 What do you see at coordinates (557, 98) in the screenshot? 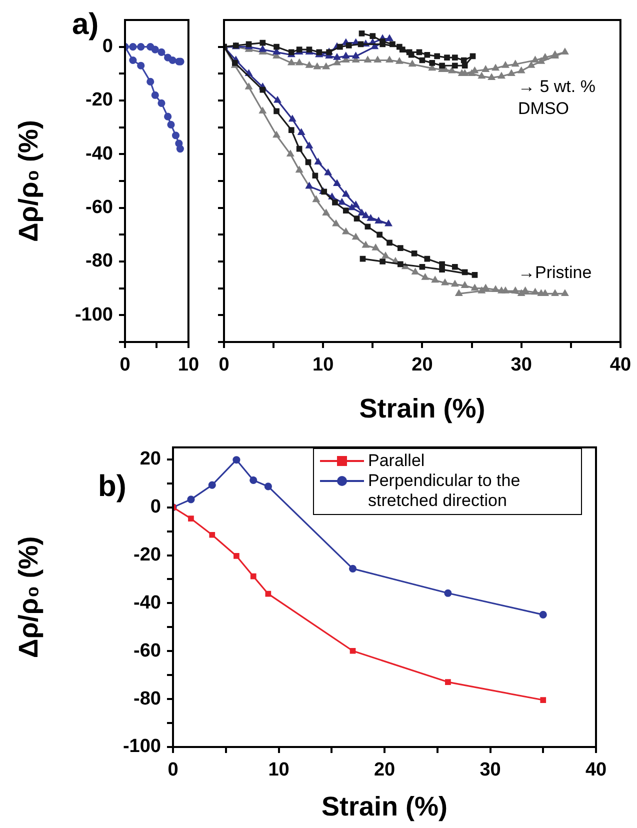
I see `annotation: → 5 wt. % DMSO` at bounding box center [557, 98].